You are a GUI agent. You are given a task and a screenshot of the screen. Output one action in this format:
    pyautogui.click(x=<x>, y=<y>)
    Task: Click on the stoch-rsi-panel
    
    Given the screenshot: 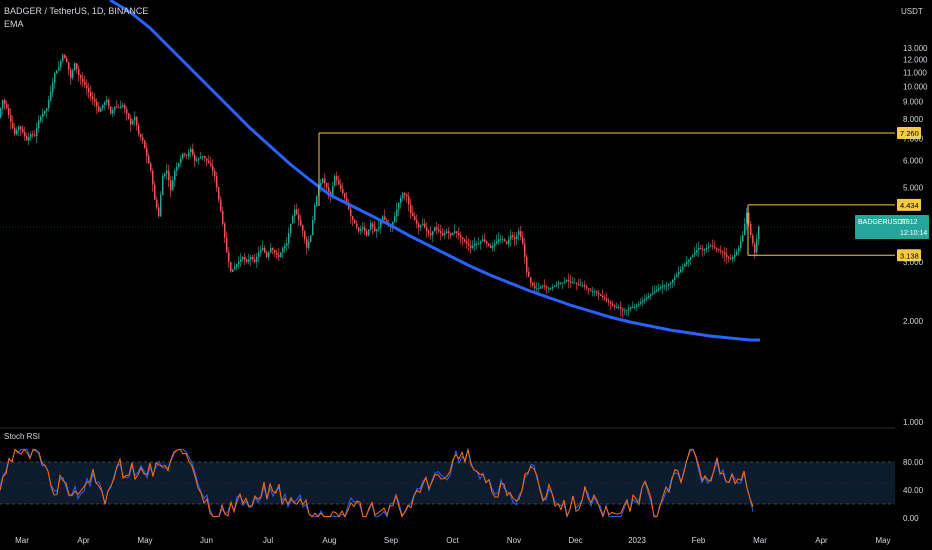 What is the action you would take?
    pyautogui.click(x=447, y=483)
    